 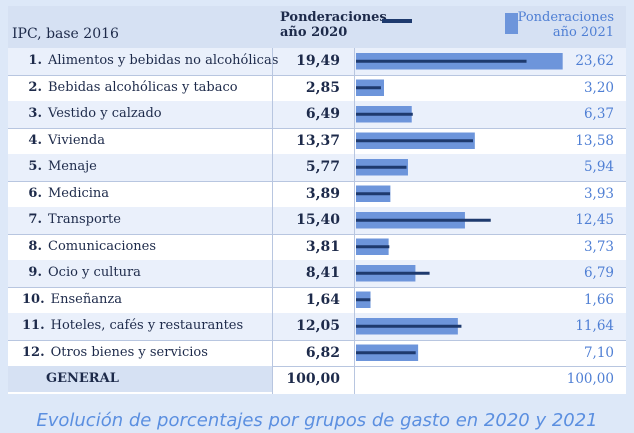 I want to click on category-label: 1. Alimentos y bebidas no alcohólicas, so click(x=150, y=60).